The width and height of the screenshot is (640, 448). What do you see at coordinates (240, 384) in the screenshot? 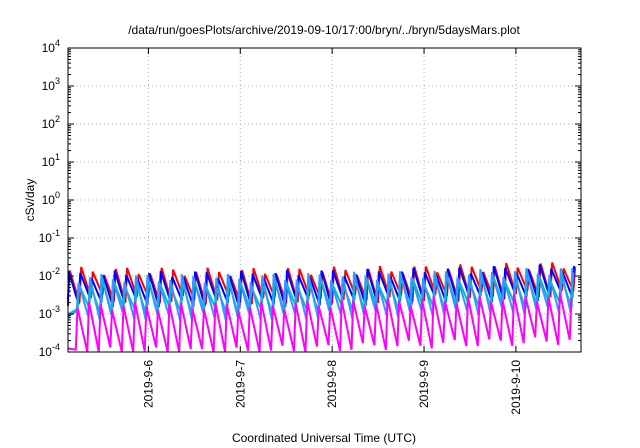
I see `x-tick-label: 2019-9-7` at bounding box center [240, 384].